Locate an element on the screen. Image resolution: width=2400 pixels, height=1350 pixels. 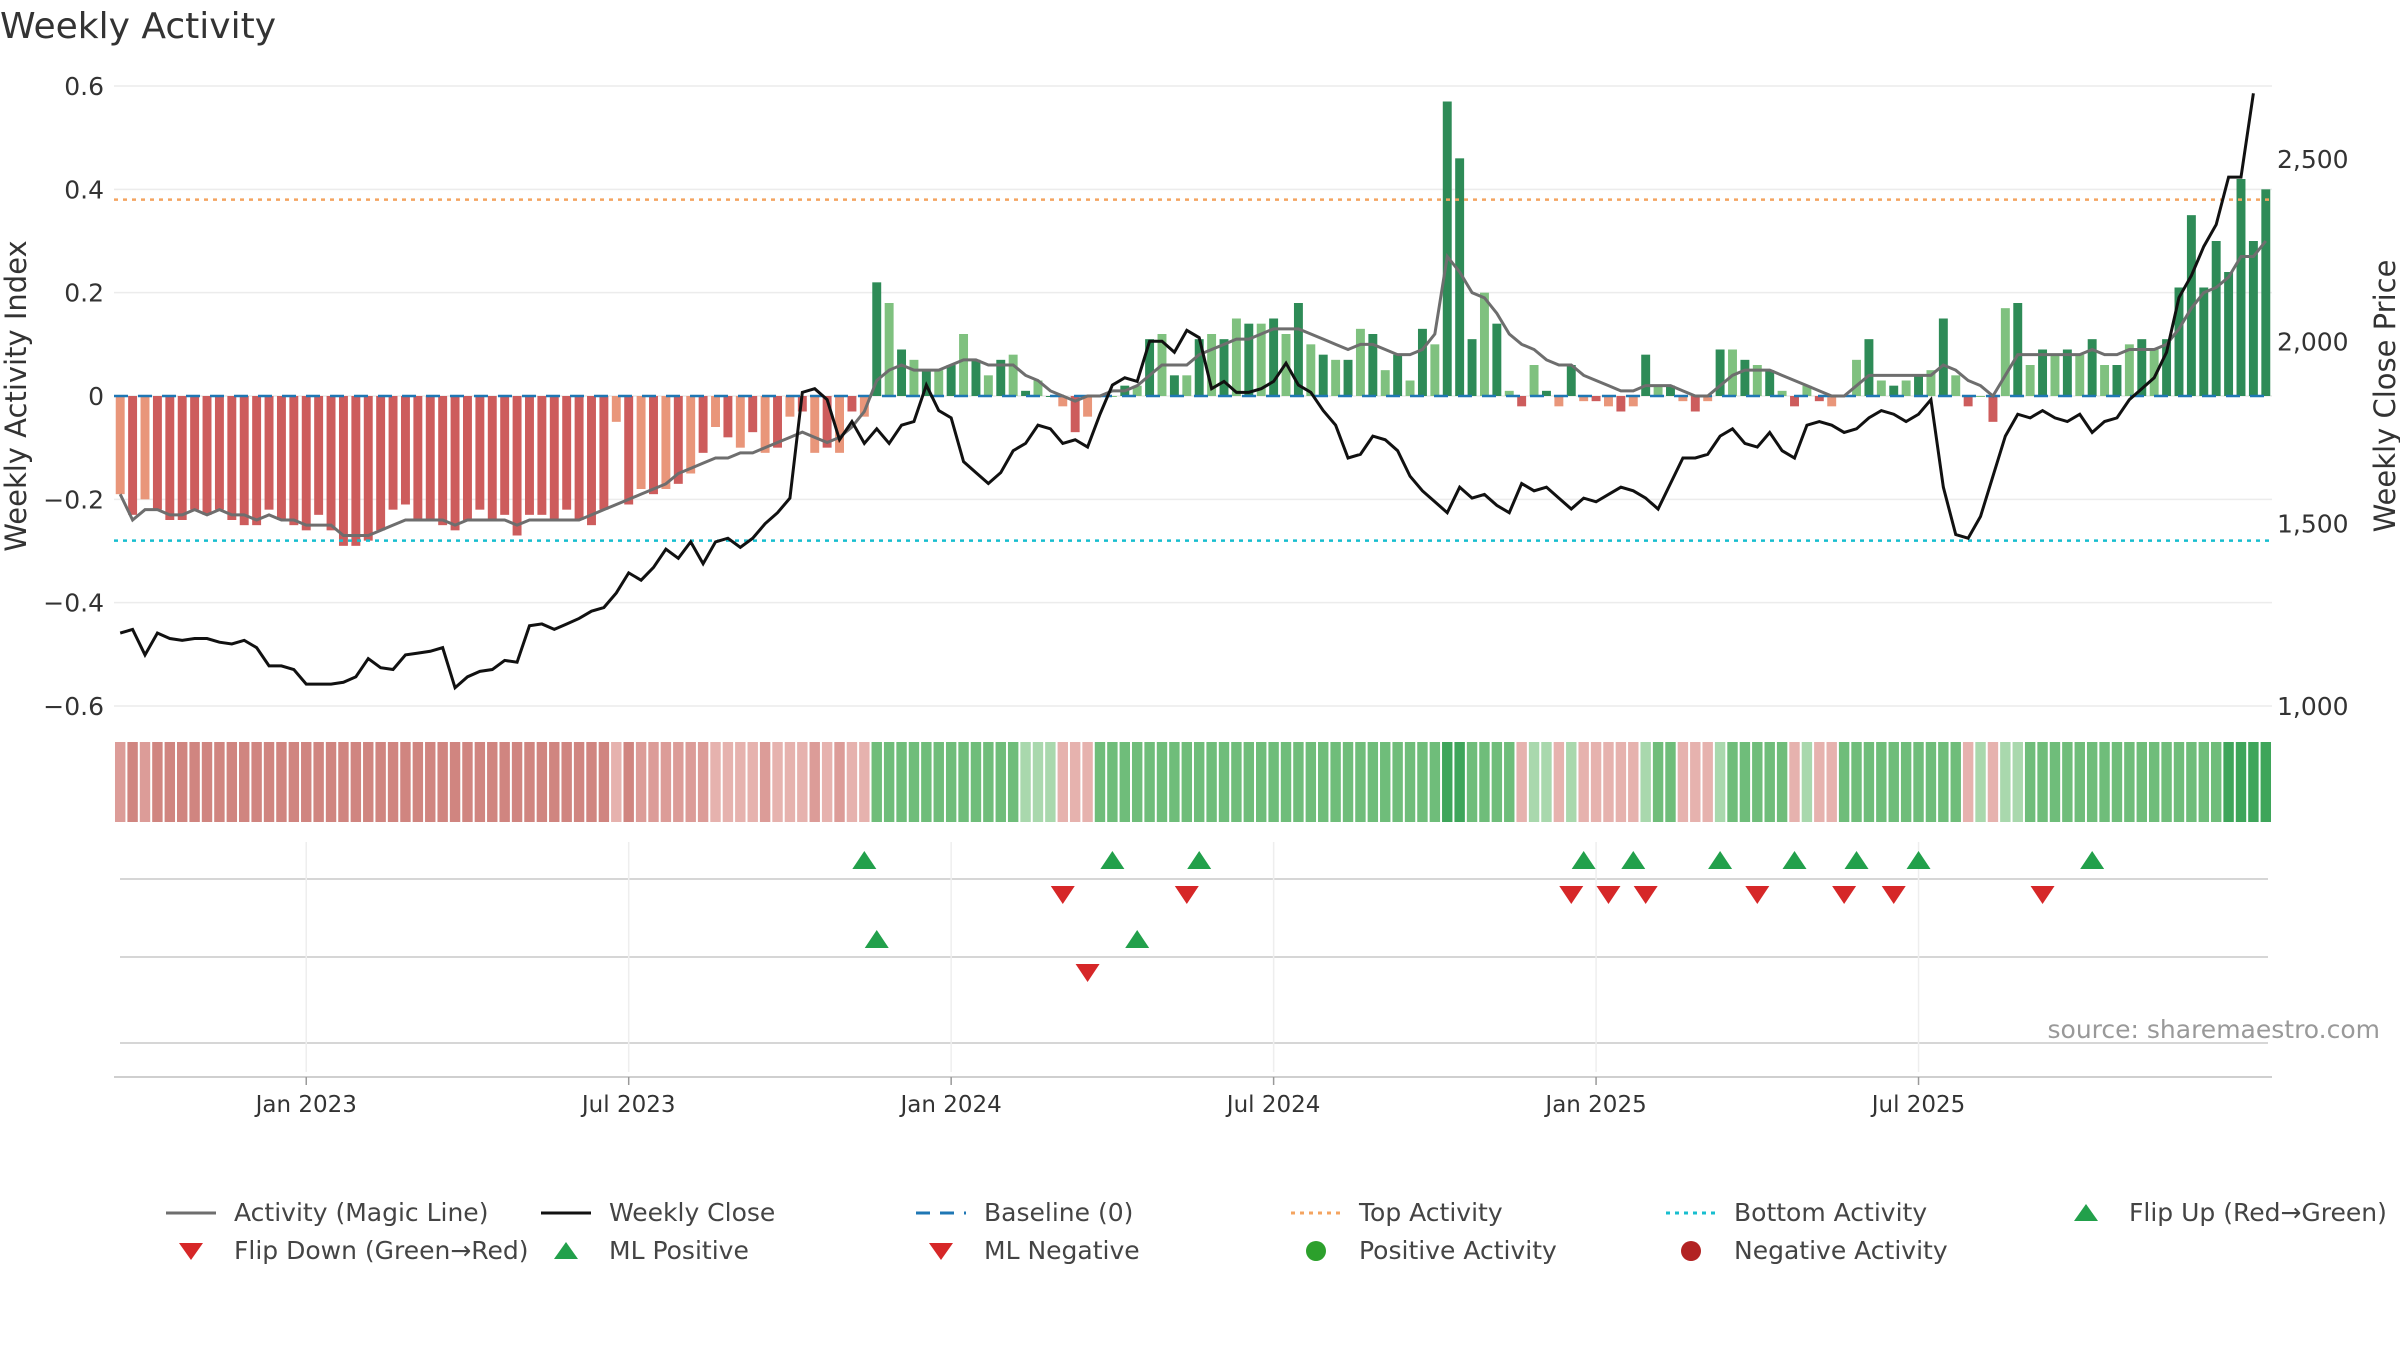
y2-tick-label: 2,500 is located at coordinates (2313, 159).